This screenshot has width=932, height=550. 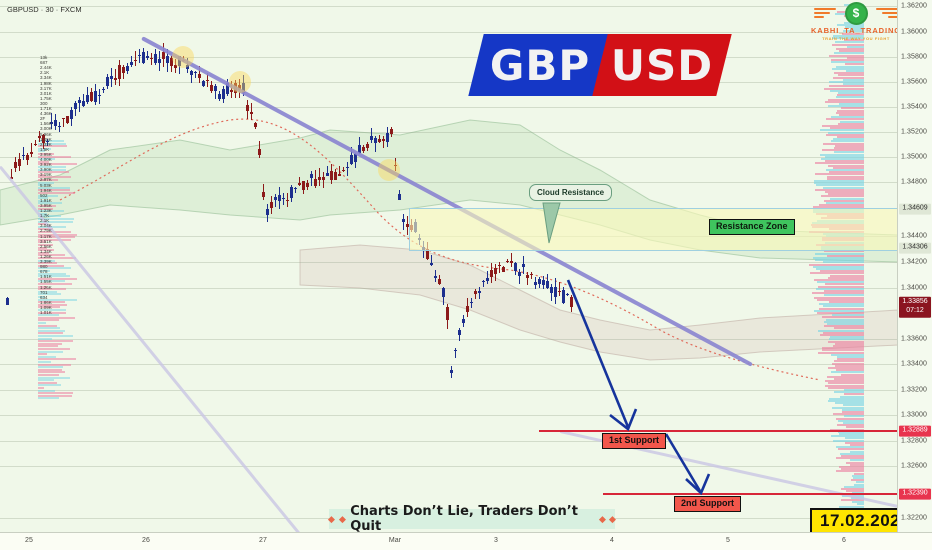 What do you see at coordinates (914, 390) in the screenshot?
I see `price-tick: 1.33200` at bounding box center [914, 390].